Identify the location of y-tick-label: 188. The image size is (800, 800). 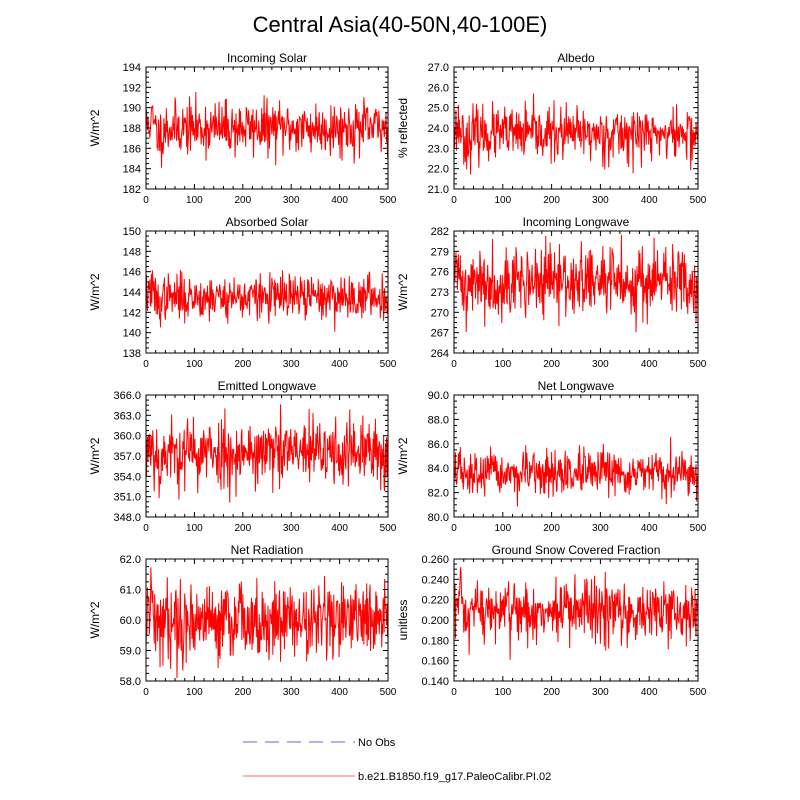
(132, 129).